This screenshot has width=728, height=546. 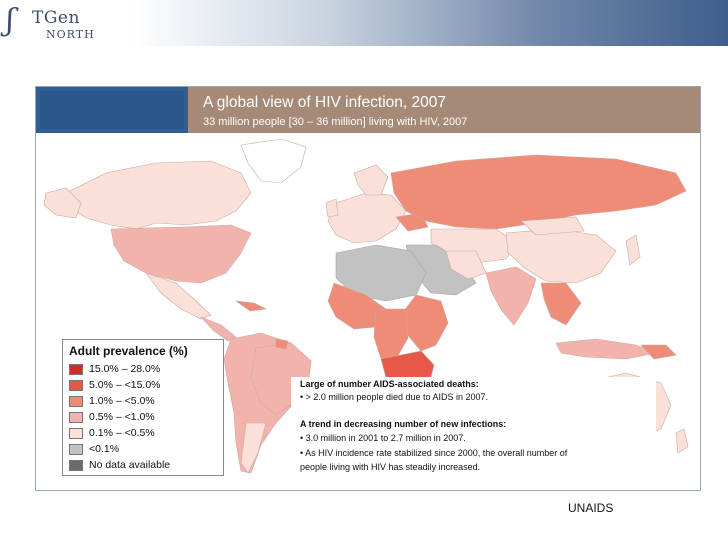 What do you see at coordinates (119, 465) in the screenshot?
I see `legend-item: No data available` at bounding box center [119, 465].